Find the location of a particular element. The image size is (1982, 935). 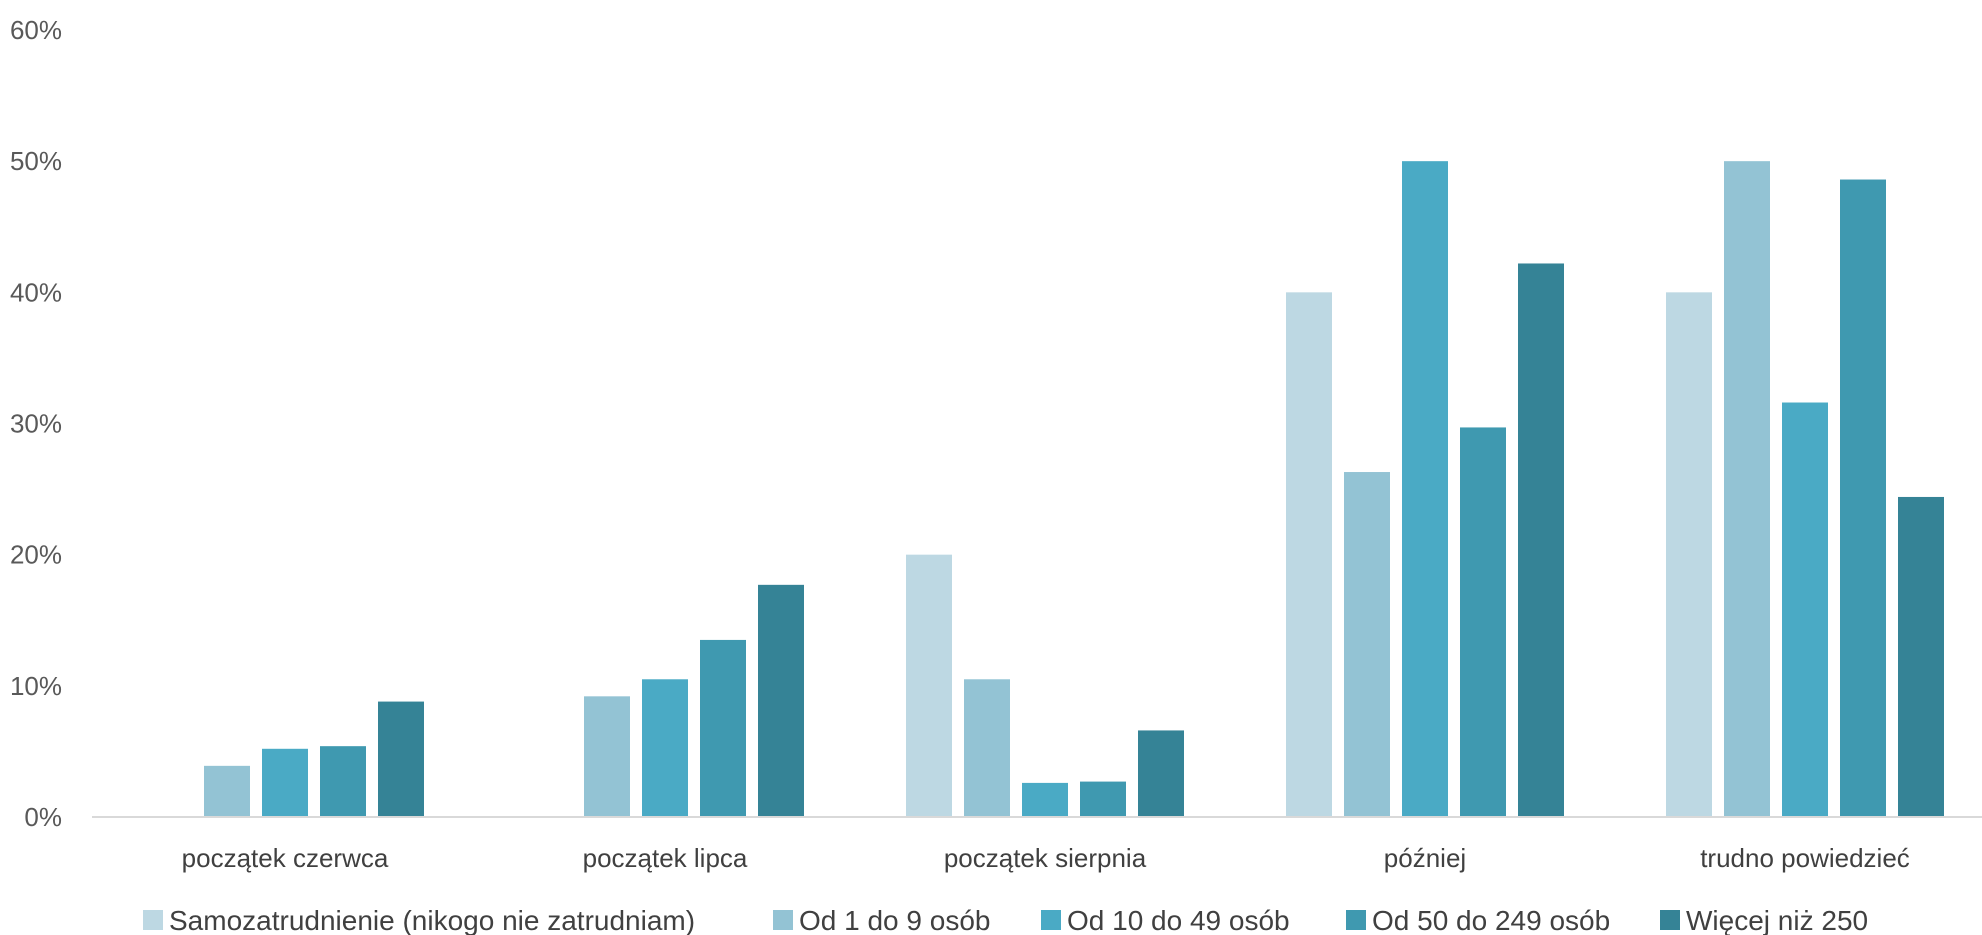

legend-item: Od 10 do 49 osób is located at coordinates (1165, 920).